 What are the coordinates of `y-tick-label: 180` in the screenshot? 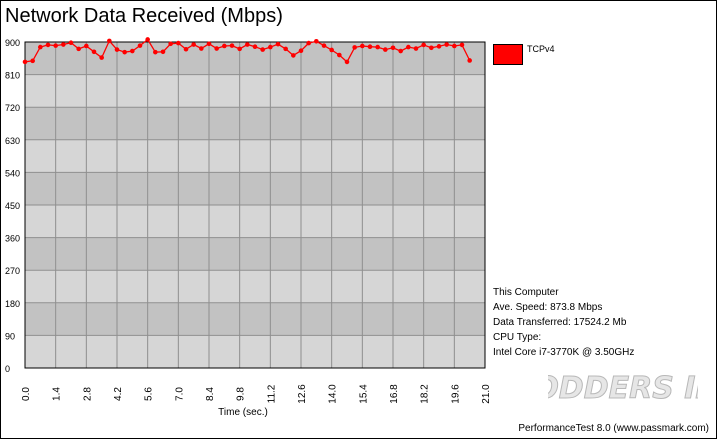 It's located at (12, 304).